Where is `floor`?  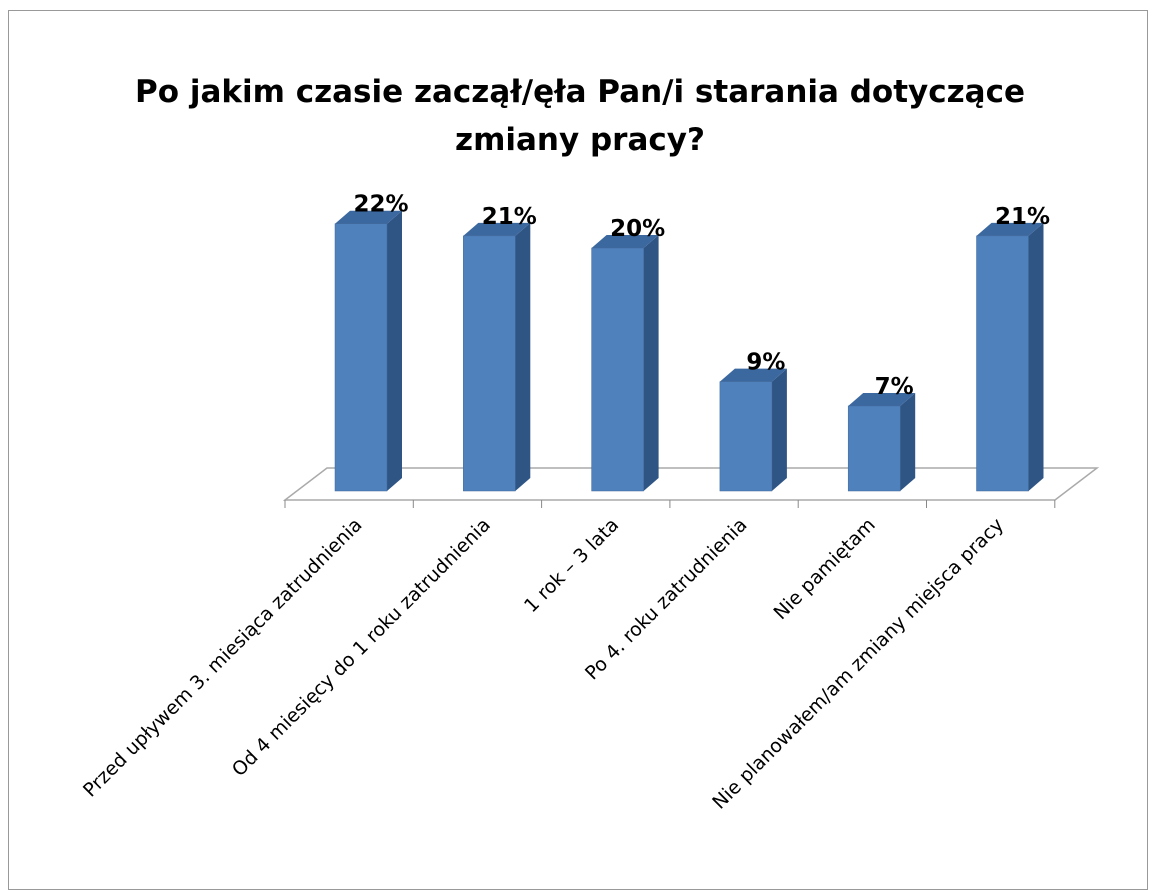
floor is located at coordinates (691, 484).